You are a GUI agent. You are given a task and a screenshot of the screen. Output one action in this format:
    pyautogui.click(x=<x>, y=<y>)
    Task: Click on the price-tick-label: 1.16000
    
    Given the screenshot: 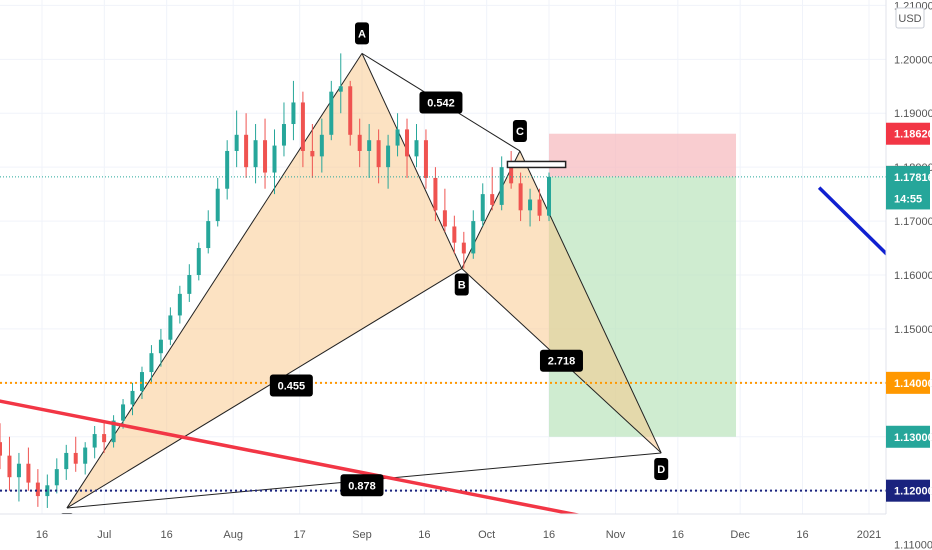 What is the action you would take?
    pyautogui.click(x=913, y=276)
    